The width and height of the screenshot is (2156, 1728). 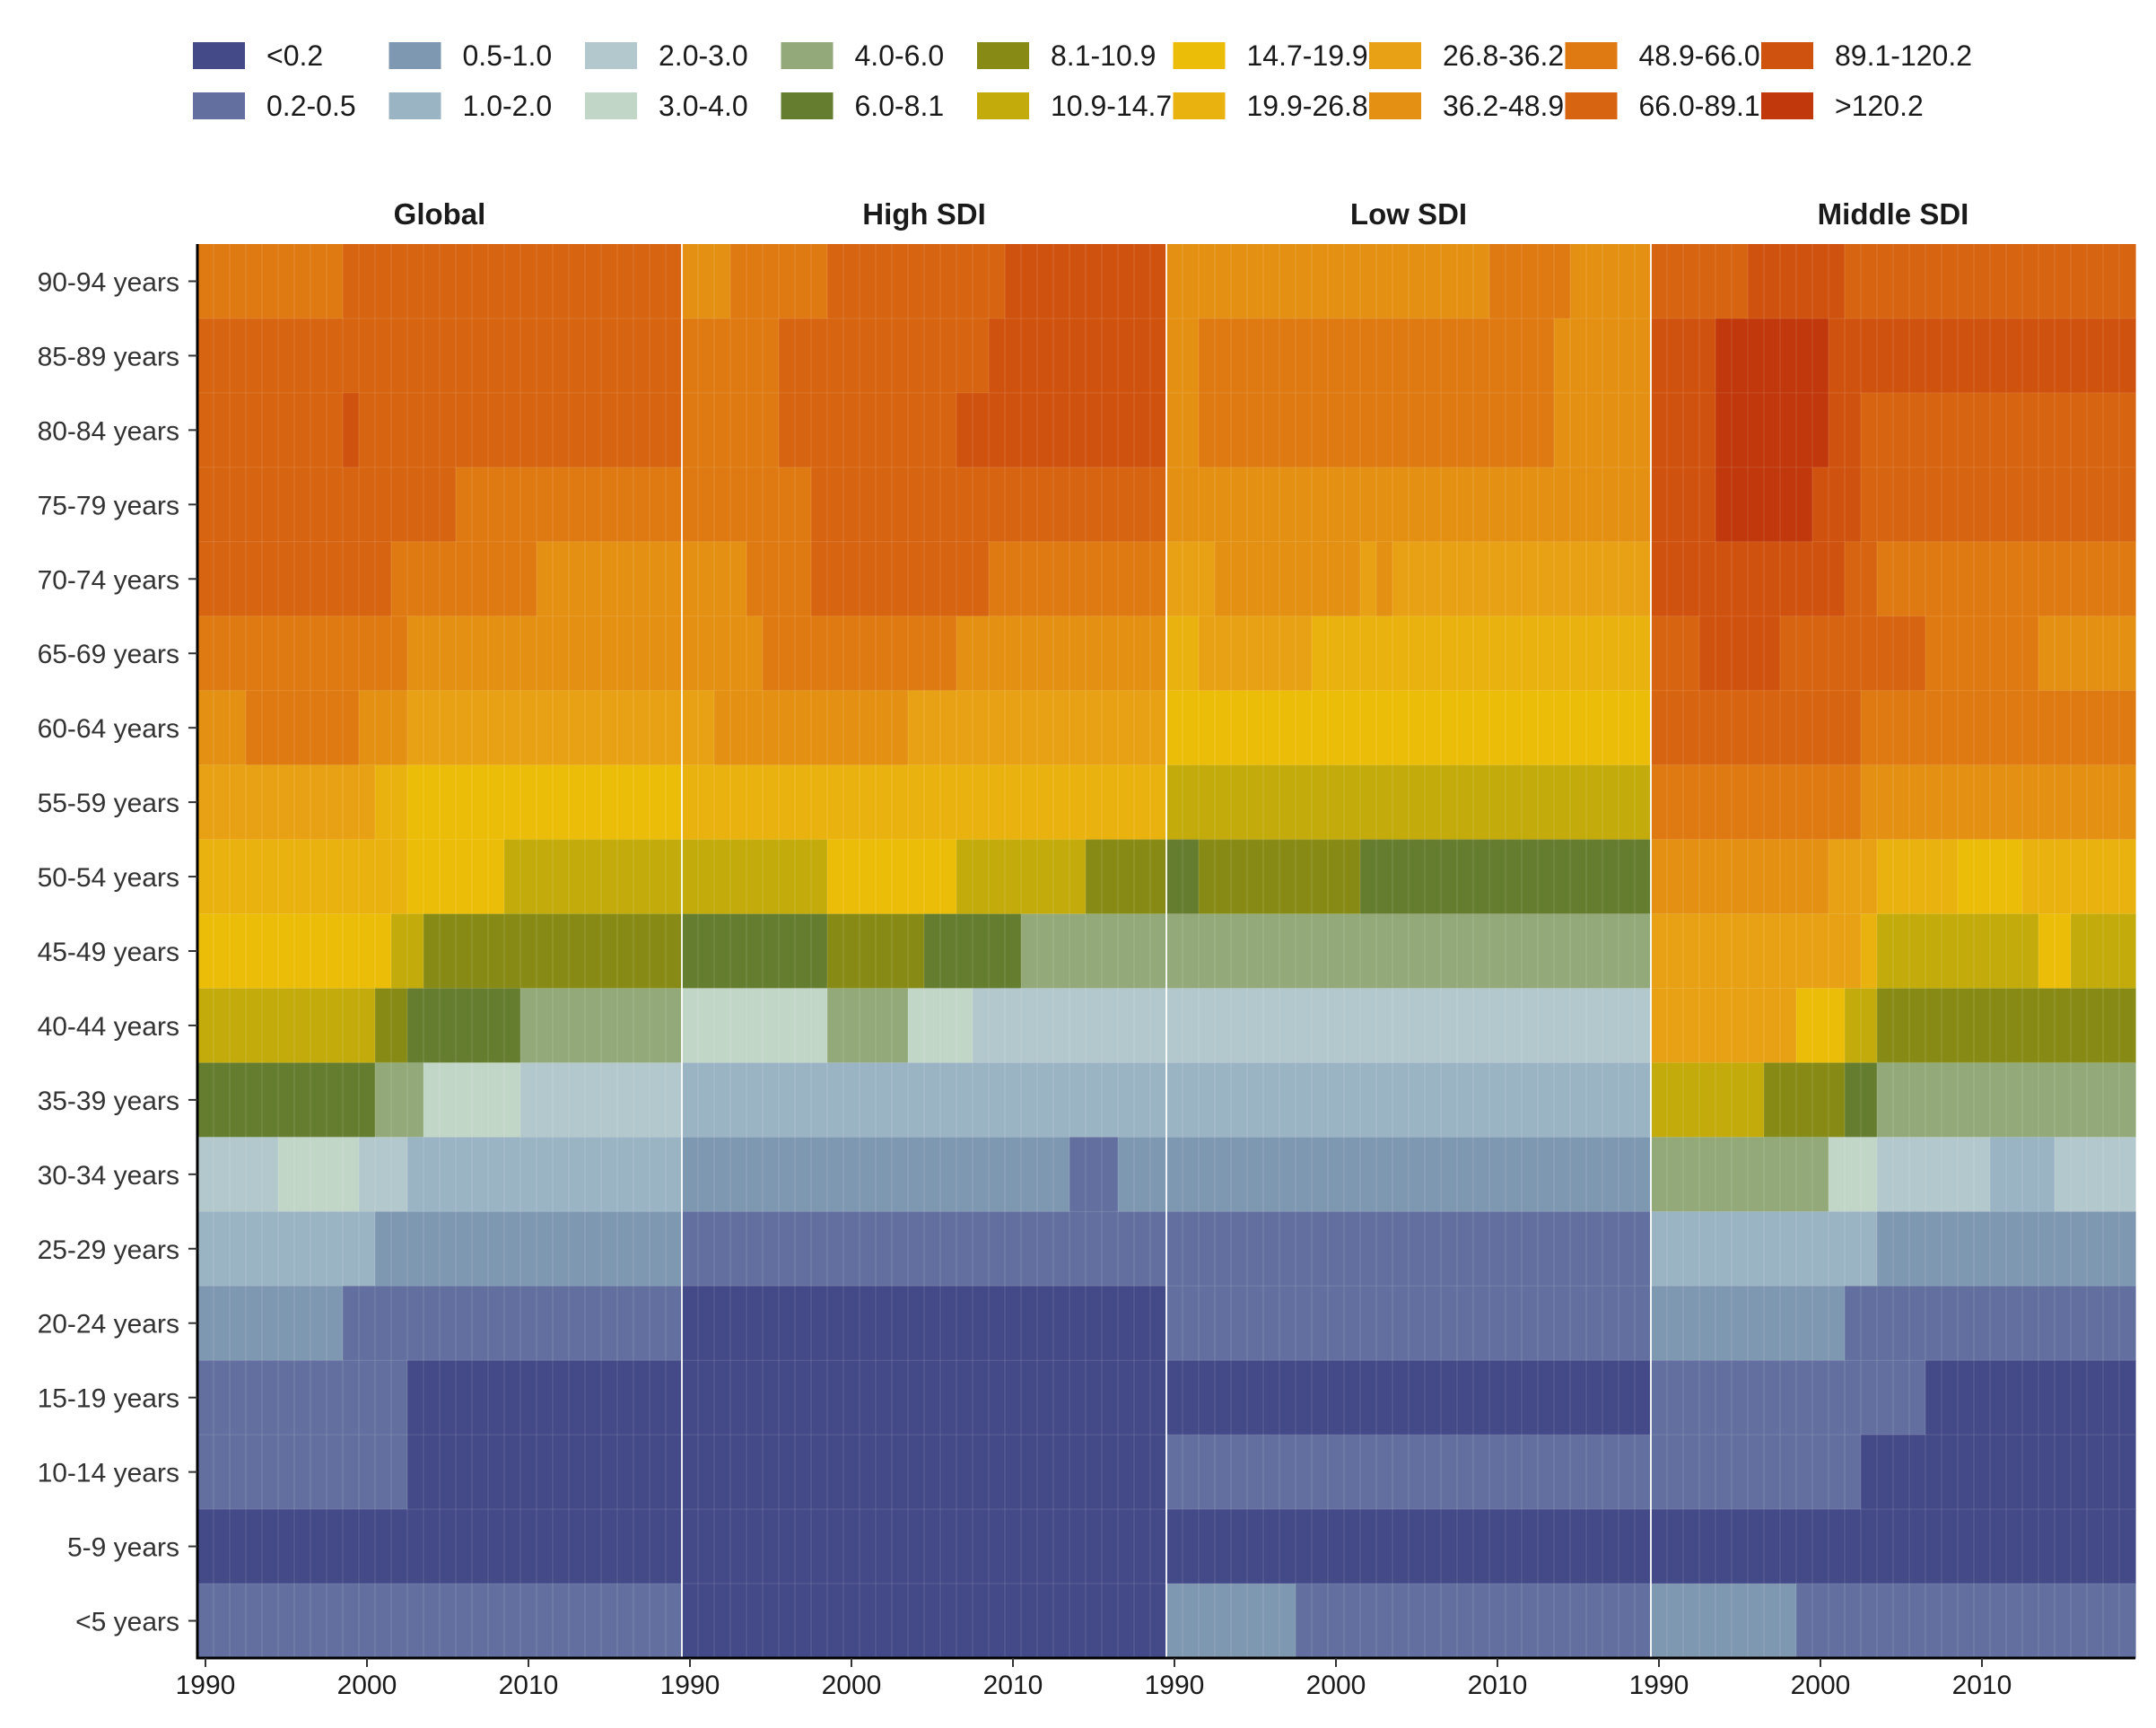 I want to click on legend-item: 14.7-19.9, so click(x=1270, y=55).